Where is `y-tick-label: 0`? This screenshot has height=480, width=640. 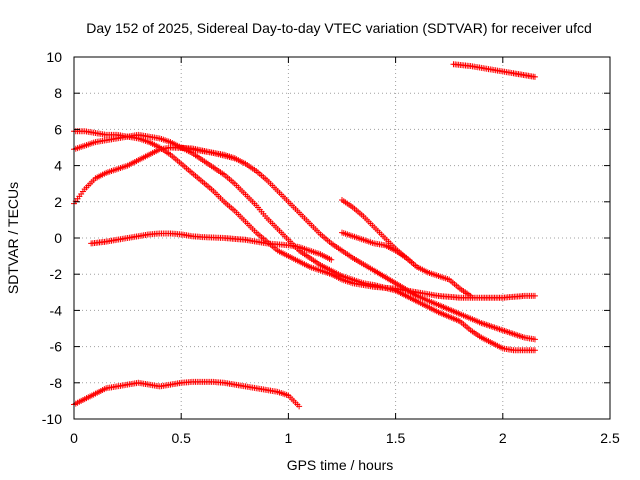 y-tick-label: 0 is located at coordinates (58, 238).